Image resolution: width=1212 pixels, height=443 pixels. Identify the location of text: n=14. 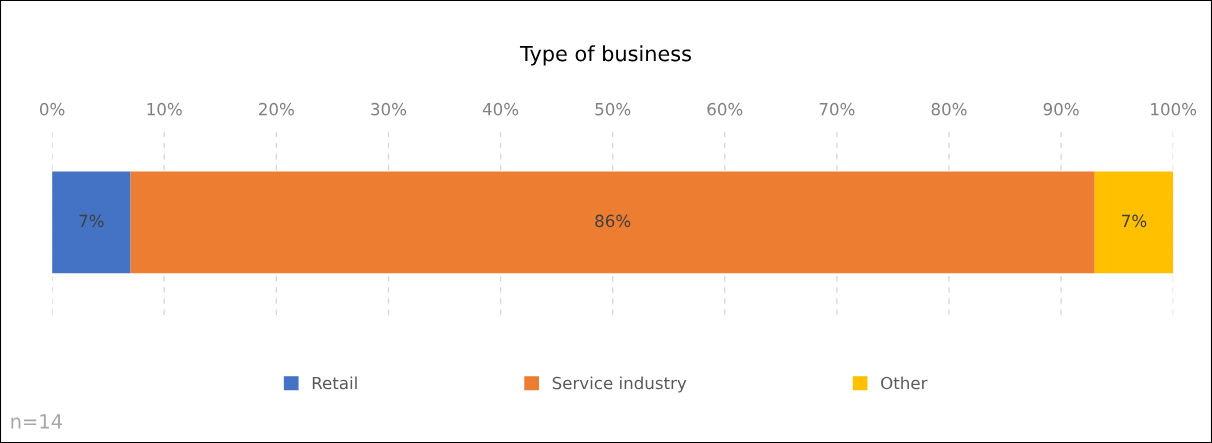
(36, 421).